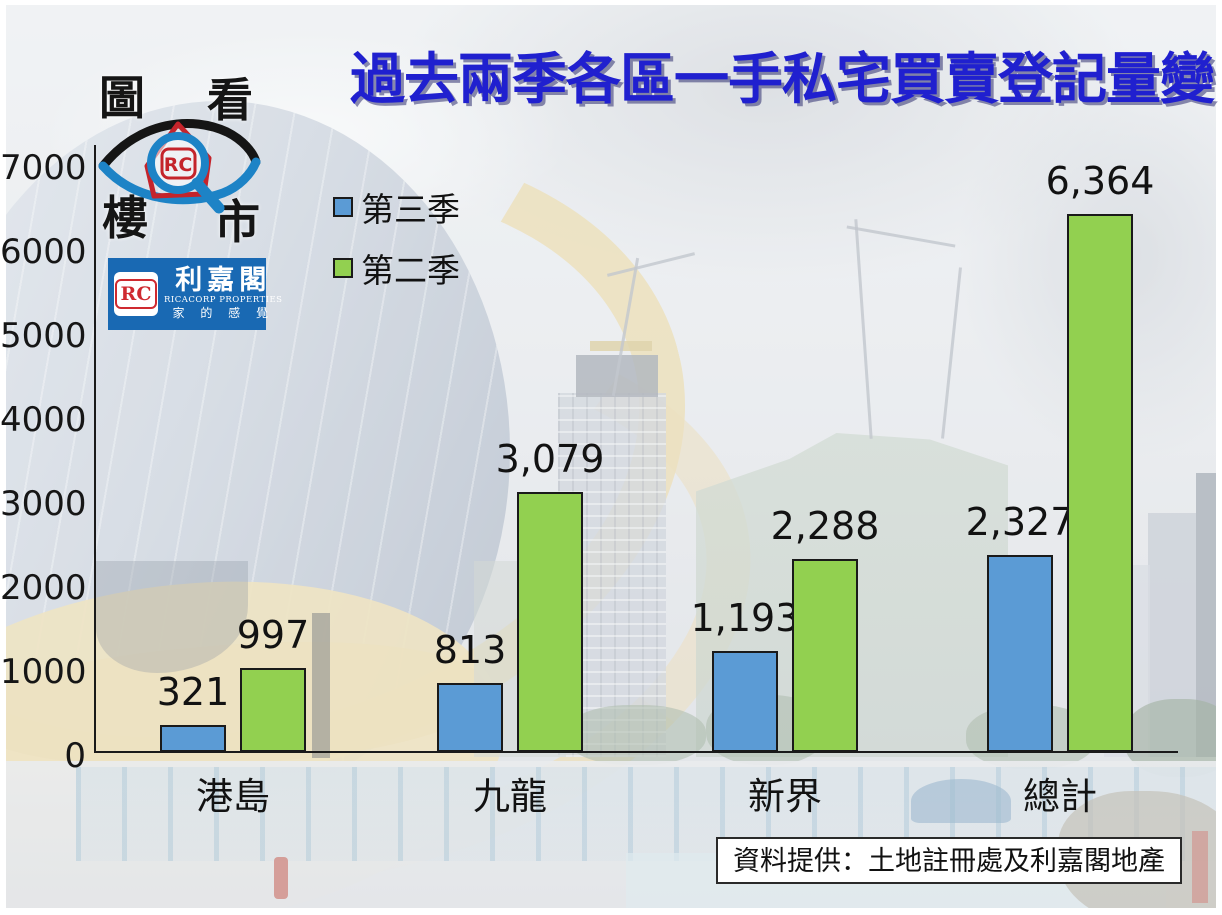 The height and width of the screenshot is (915, 1222). Describe the element at coordinates (43, 672) in the screenshot. I see `y-tick-1000: 1000` at that location.